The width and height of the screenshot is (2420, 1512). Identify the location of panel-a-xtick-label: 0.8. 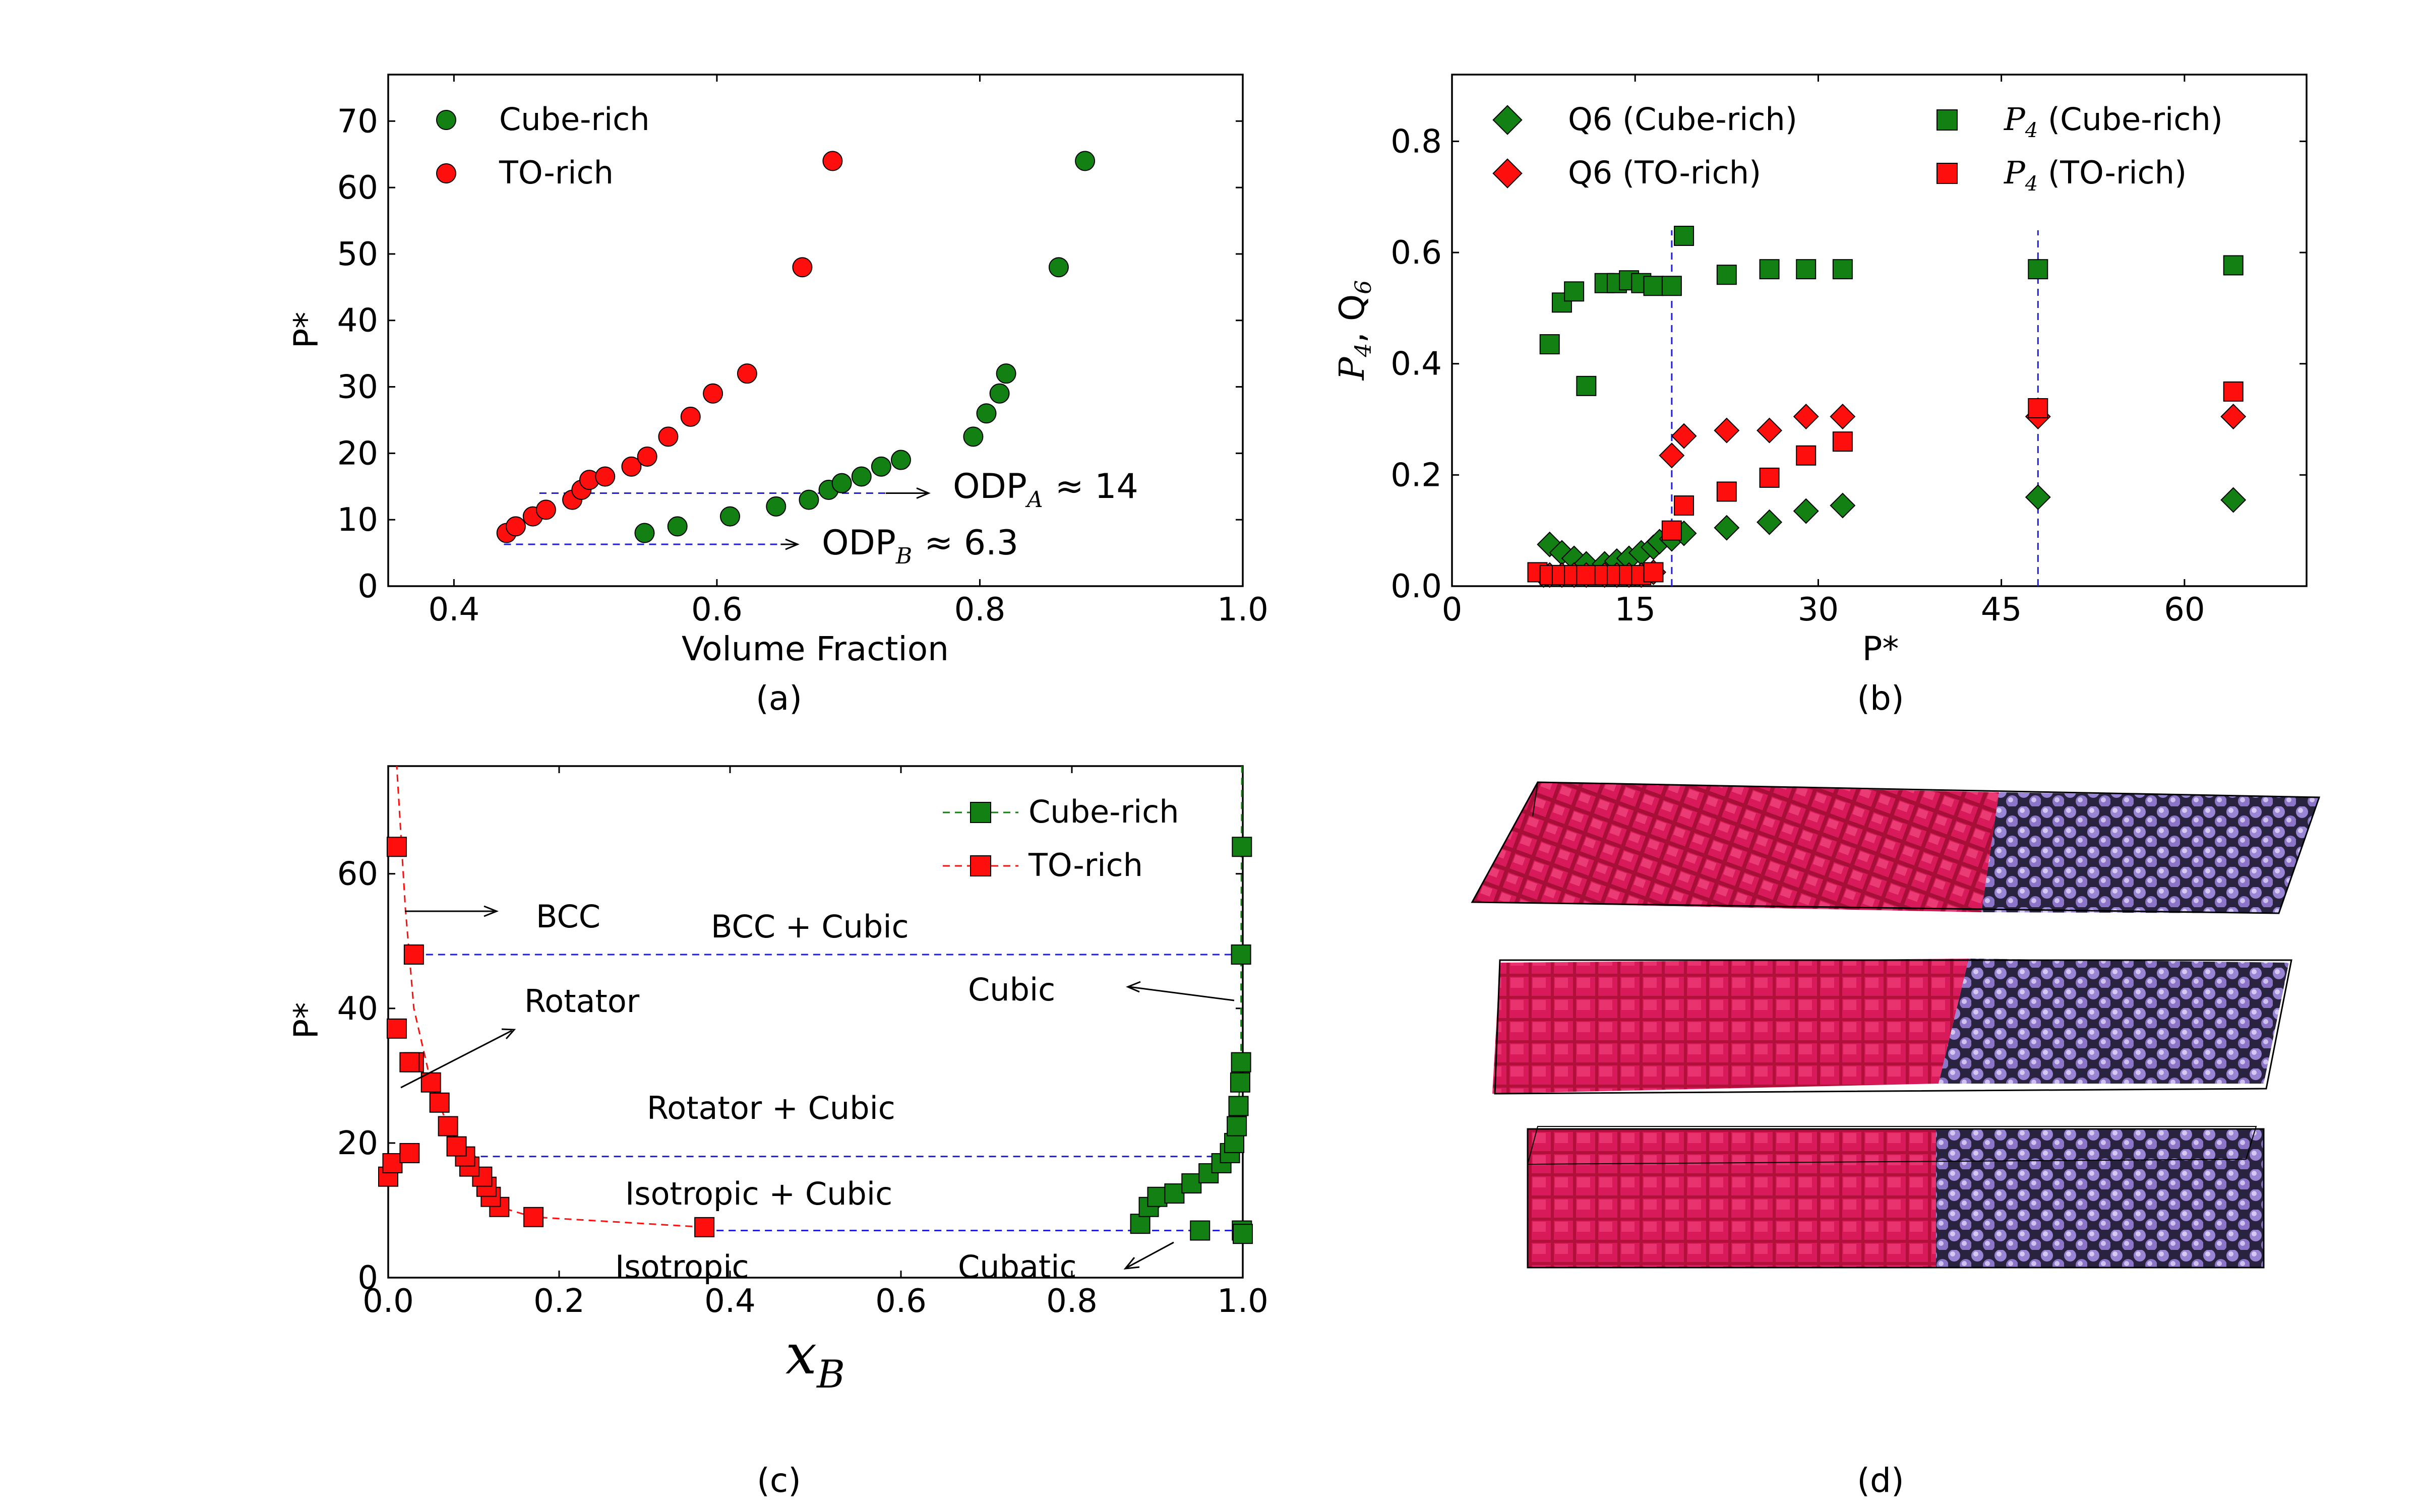
(980, 609).